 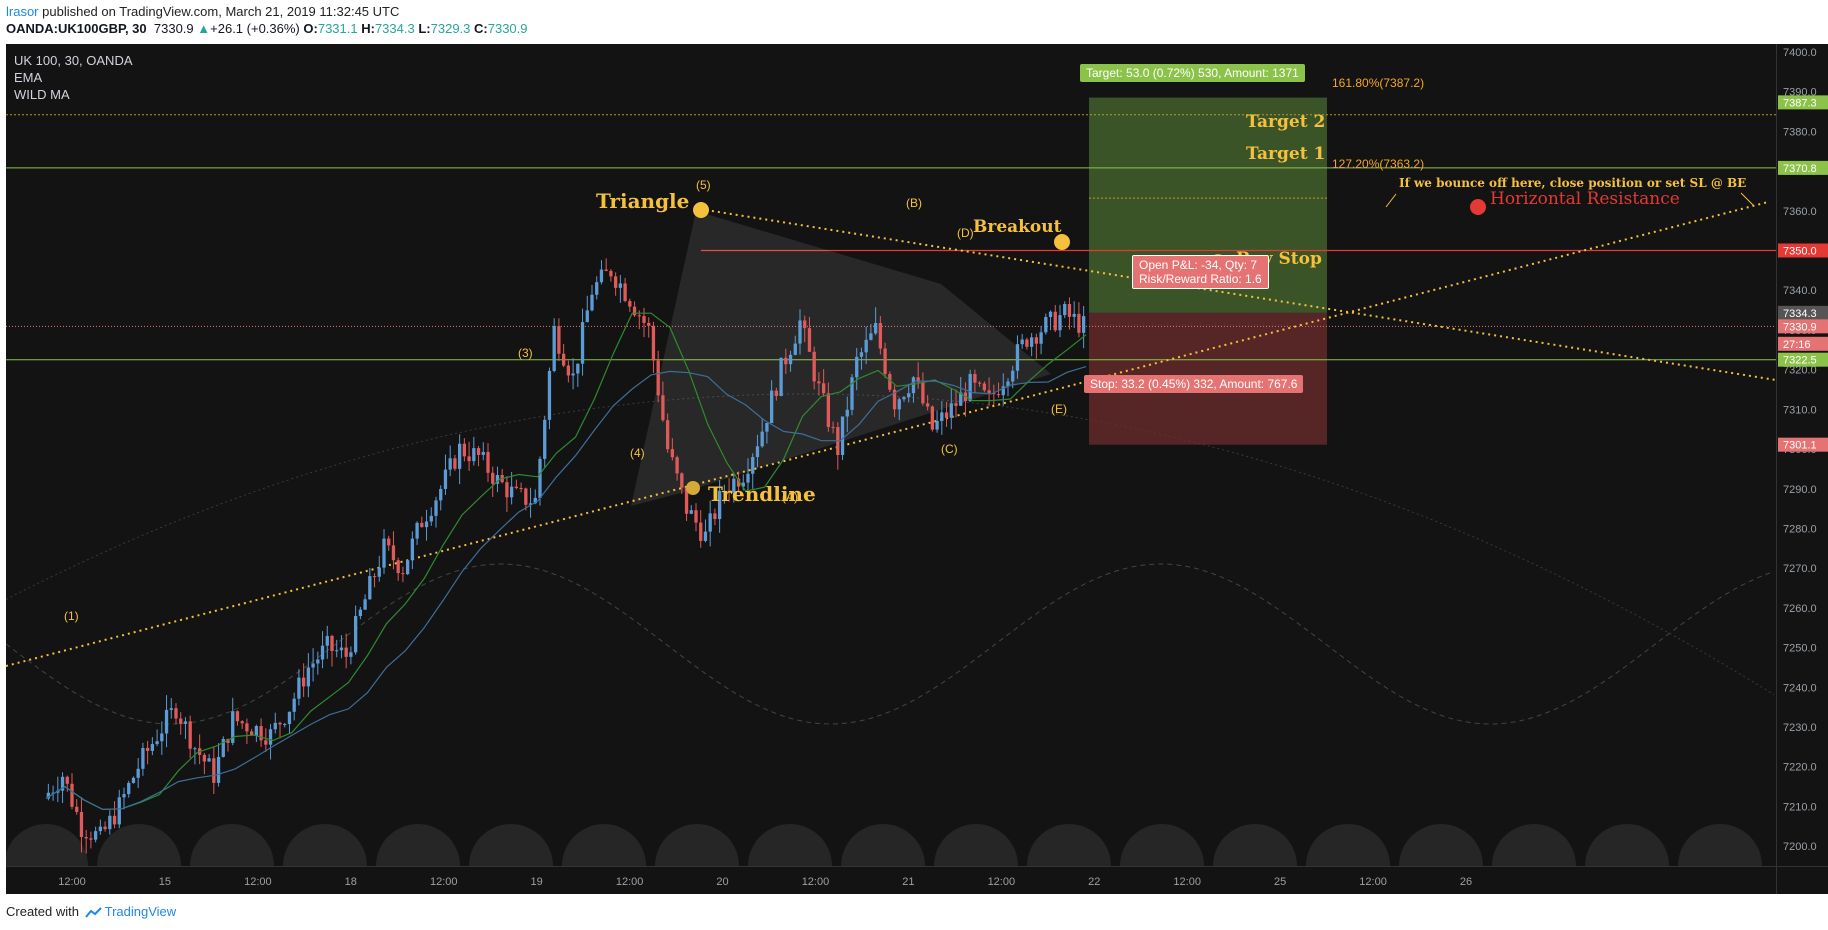 I want to click on legend-symbol: UK 100, 30, OANDA, so click(x=73, y=60).